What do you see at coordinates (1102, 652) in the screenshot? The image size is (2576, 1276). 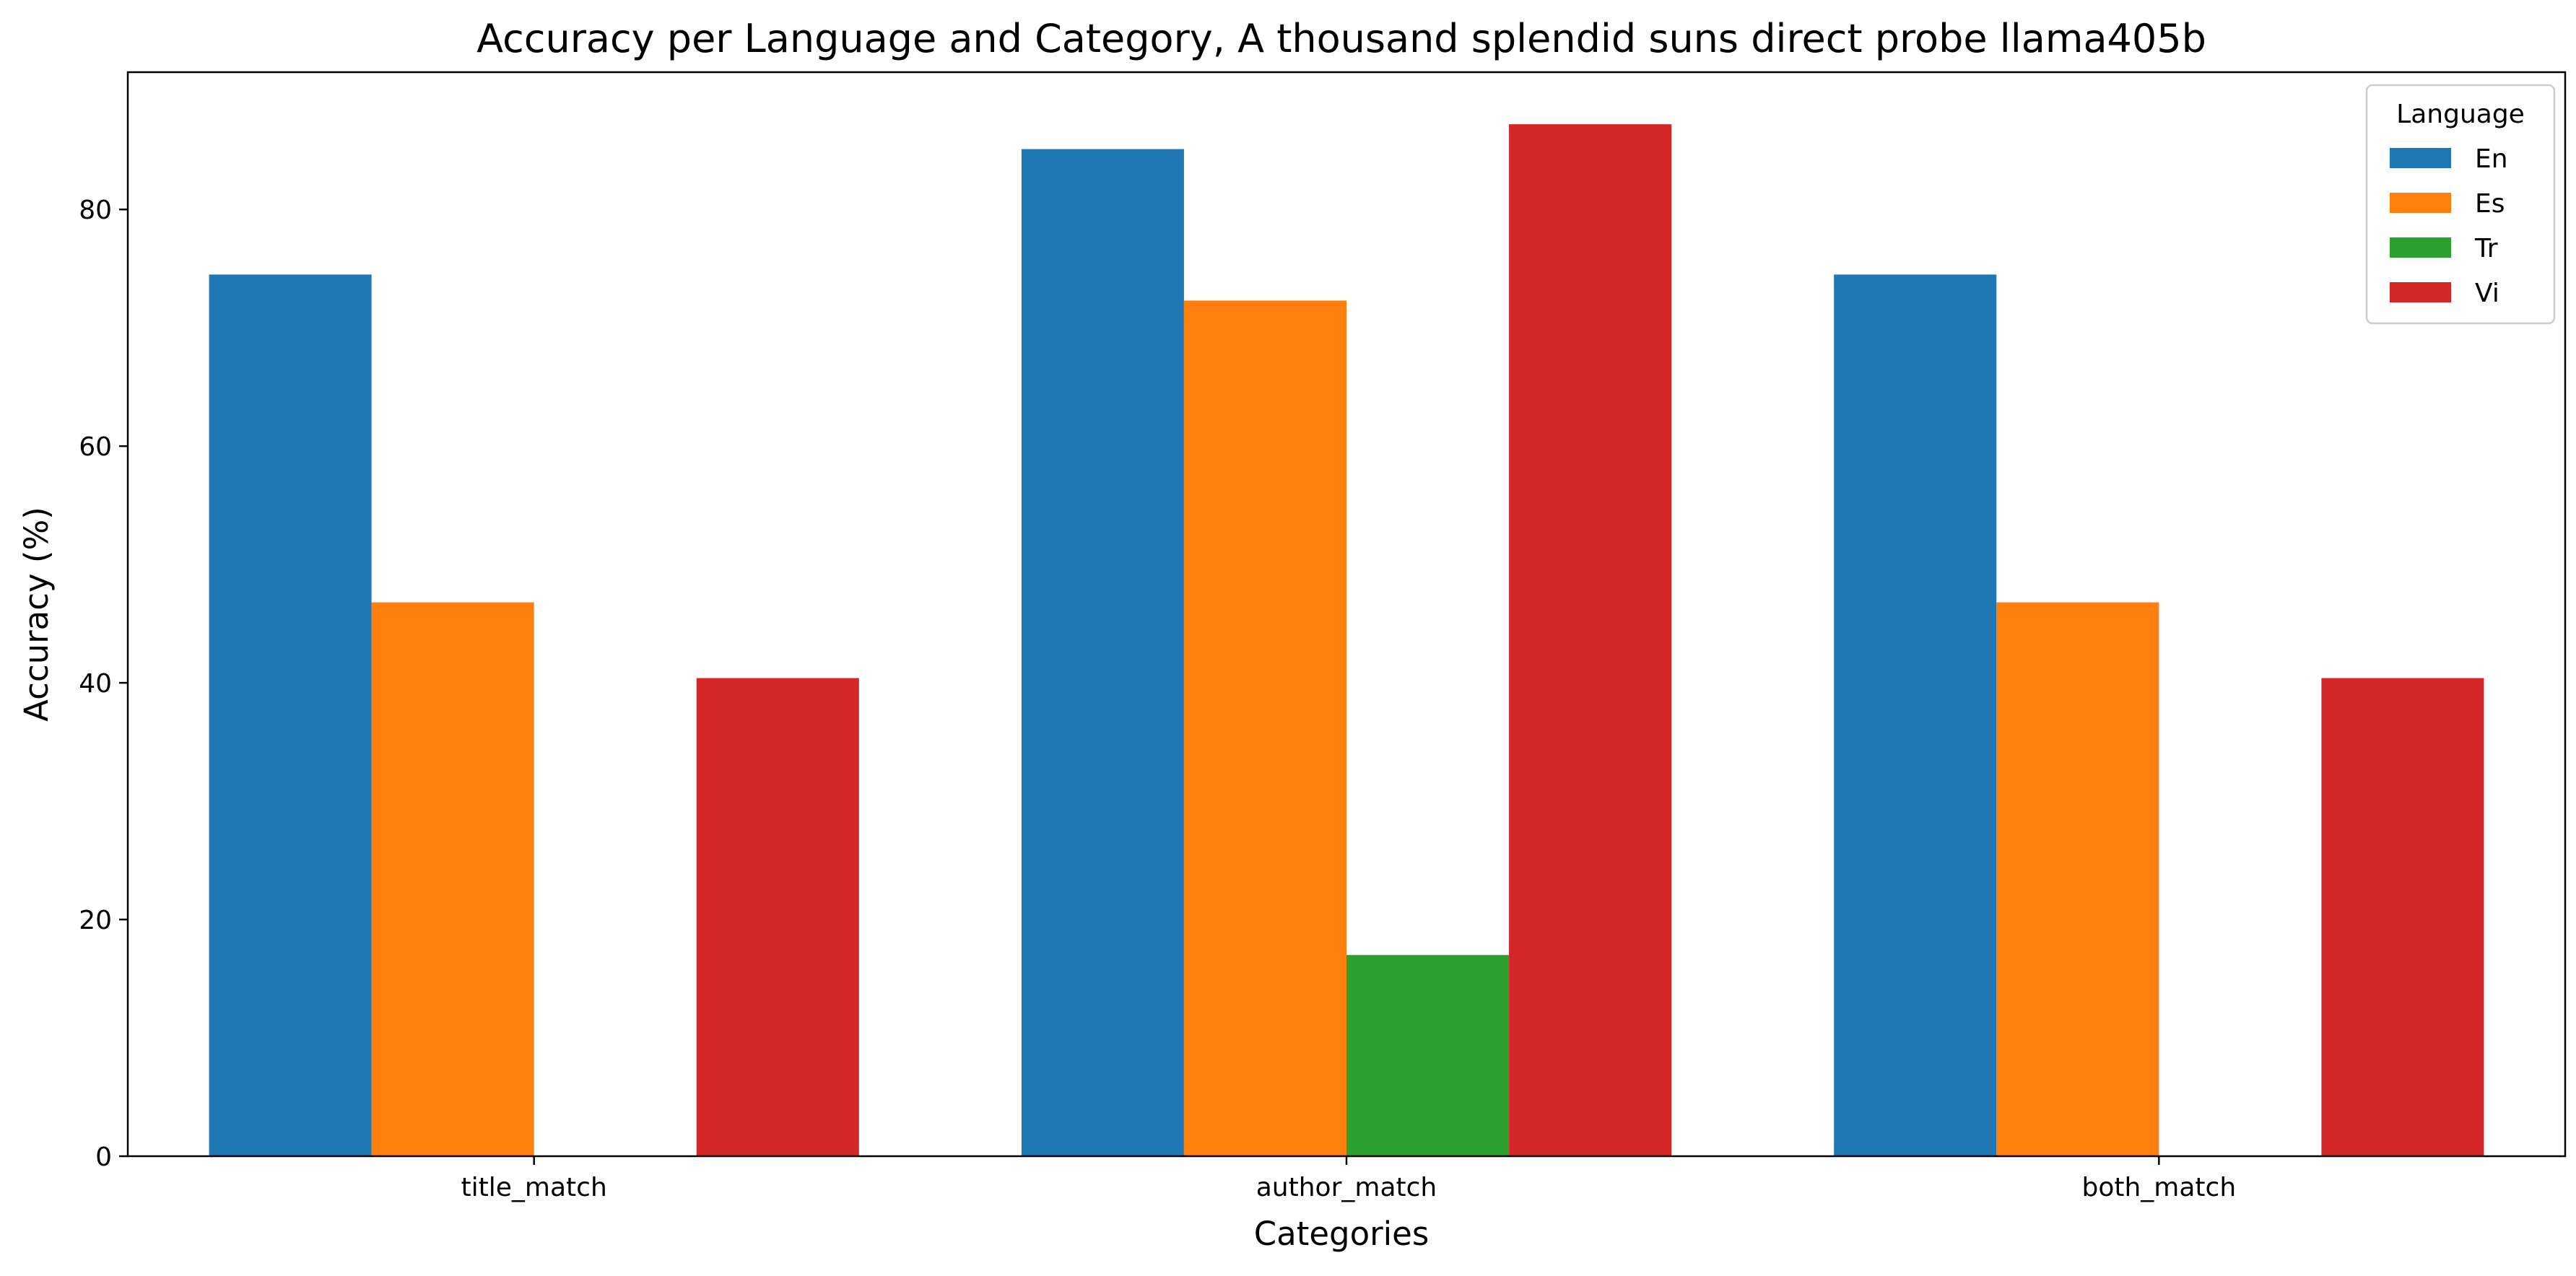 I see `bar-en-author-match` at bounding box center [1102, 652].